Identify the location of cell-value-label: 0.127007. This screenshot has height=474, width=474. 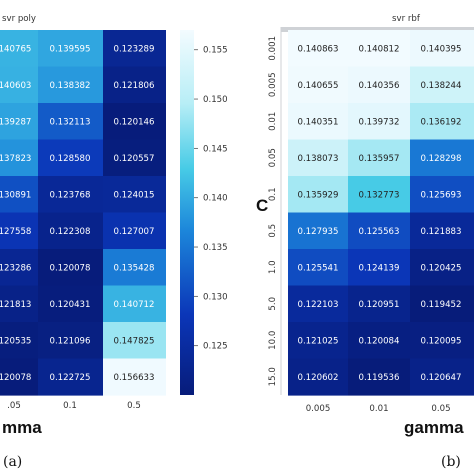
(133, 232).